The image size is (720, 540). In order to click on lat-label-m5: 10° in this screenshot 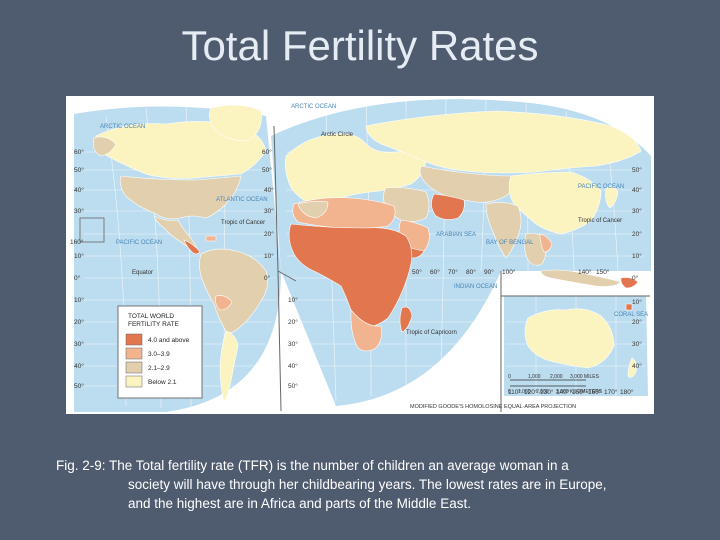, I will do `click(269, 256)`.